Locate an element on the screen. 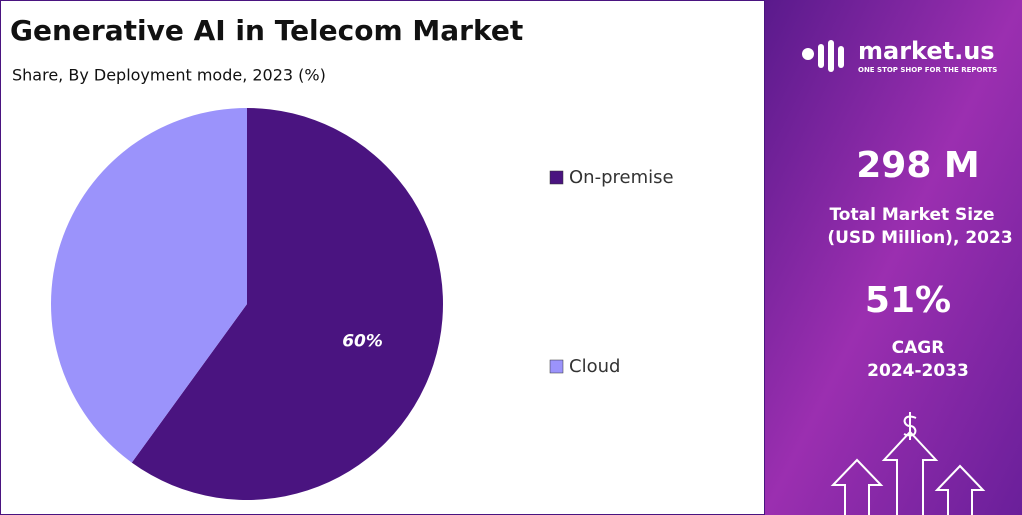 This screenshot has width=1022, height=515. pie-slice is located at coordinates (149, 285).